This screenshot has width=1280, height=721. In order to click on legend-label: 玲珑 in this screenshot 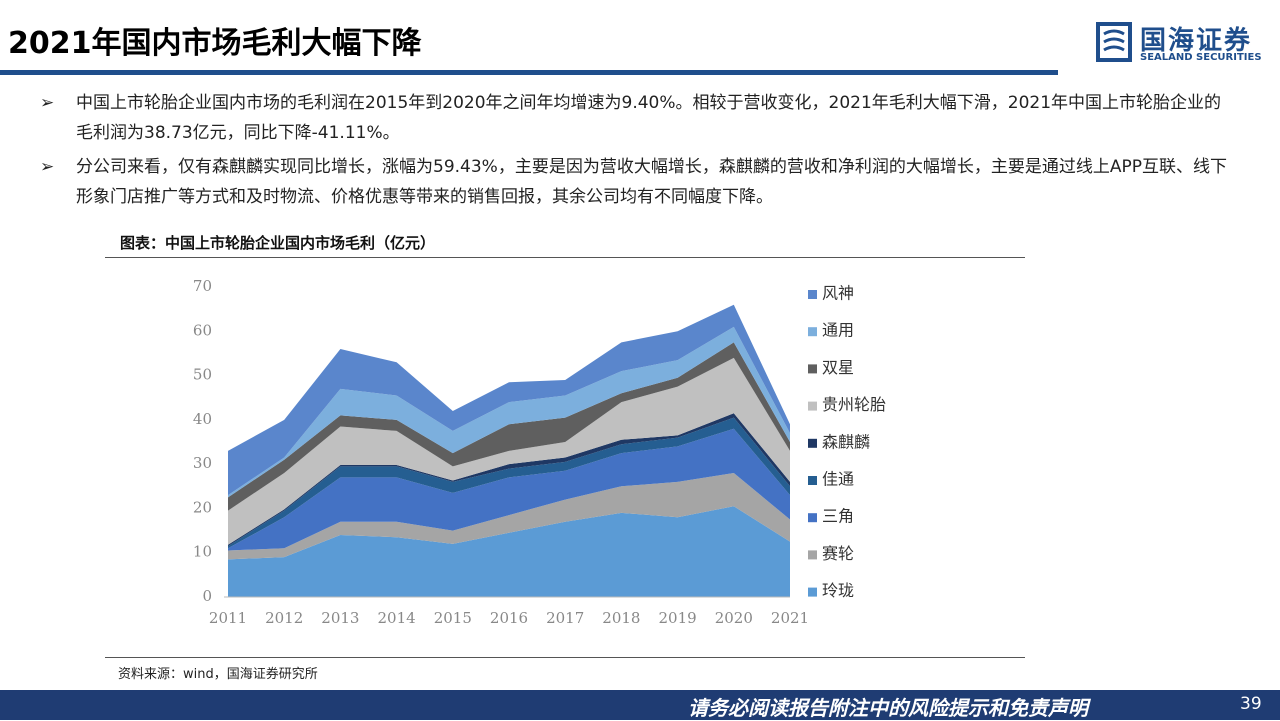, I will do `click(838, 590)`.